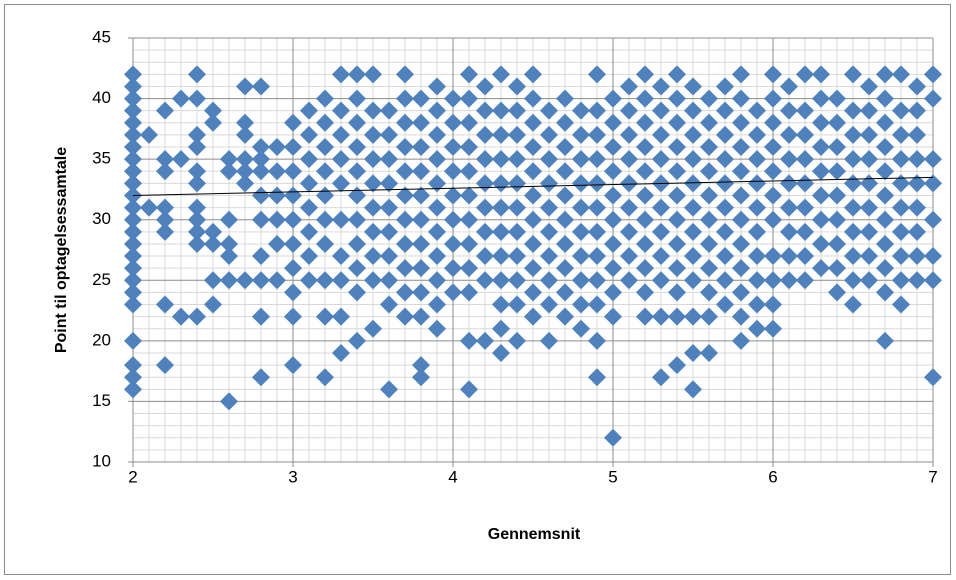  What do you see at coordinates (612, 476) in the screenshot?
I see `x-tick-label: 5` at bounding box center [612, 476].